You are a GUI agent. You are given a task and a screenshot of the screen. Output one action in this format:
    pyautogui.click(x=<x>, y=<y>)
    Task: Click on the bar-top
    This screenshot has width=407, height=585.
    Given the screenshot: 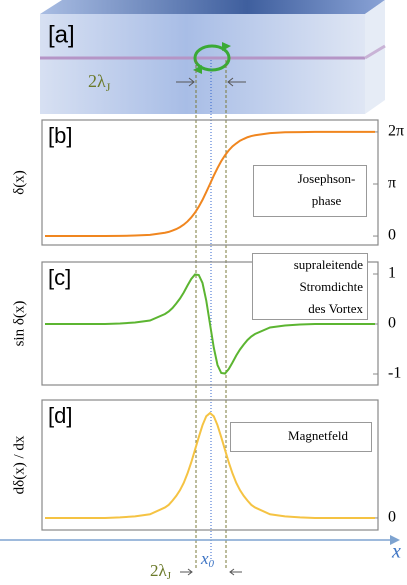 What is the action you would take?
    pyautogui.click(x=212, y=7)
    